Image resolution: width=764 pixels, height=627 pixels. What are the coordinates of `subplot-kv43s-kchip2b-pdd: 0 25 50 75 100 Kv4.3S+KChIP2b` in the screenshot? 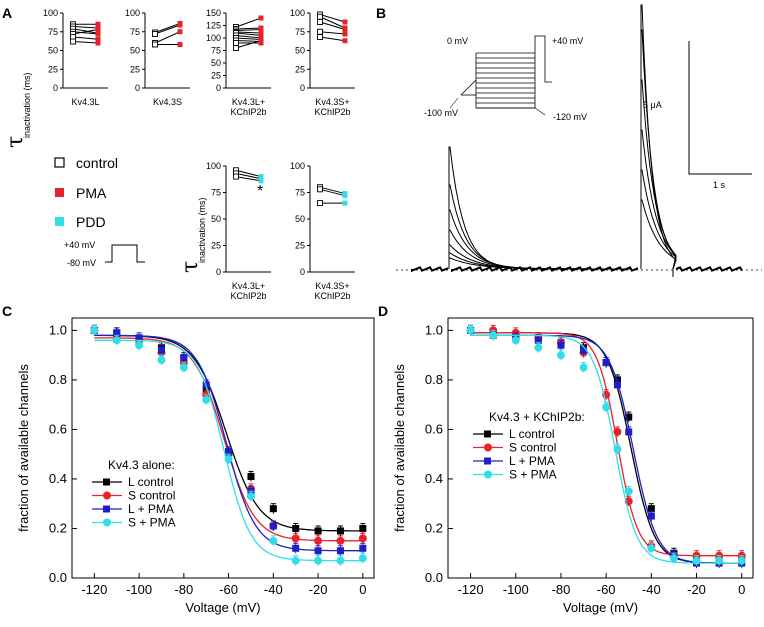 It's located at (322, 231).